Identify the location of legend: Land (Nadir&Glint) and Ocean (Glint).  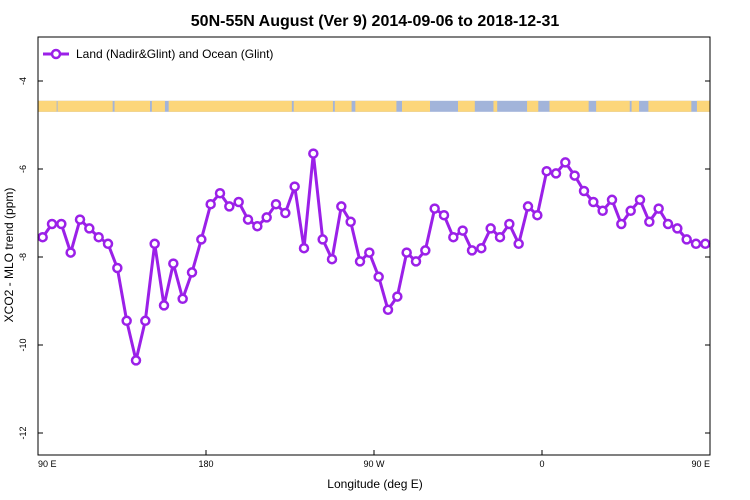
(158, 54).